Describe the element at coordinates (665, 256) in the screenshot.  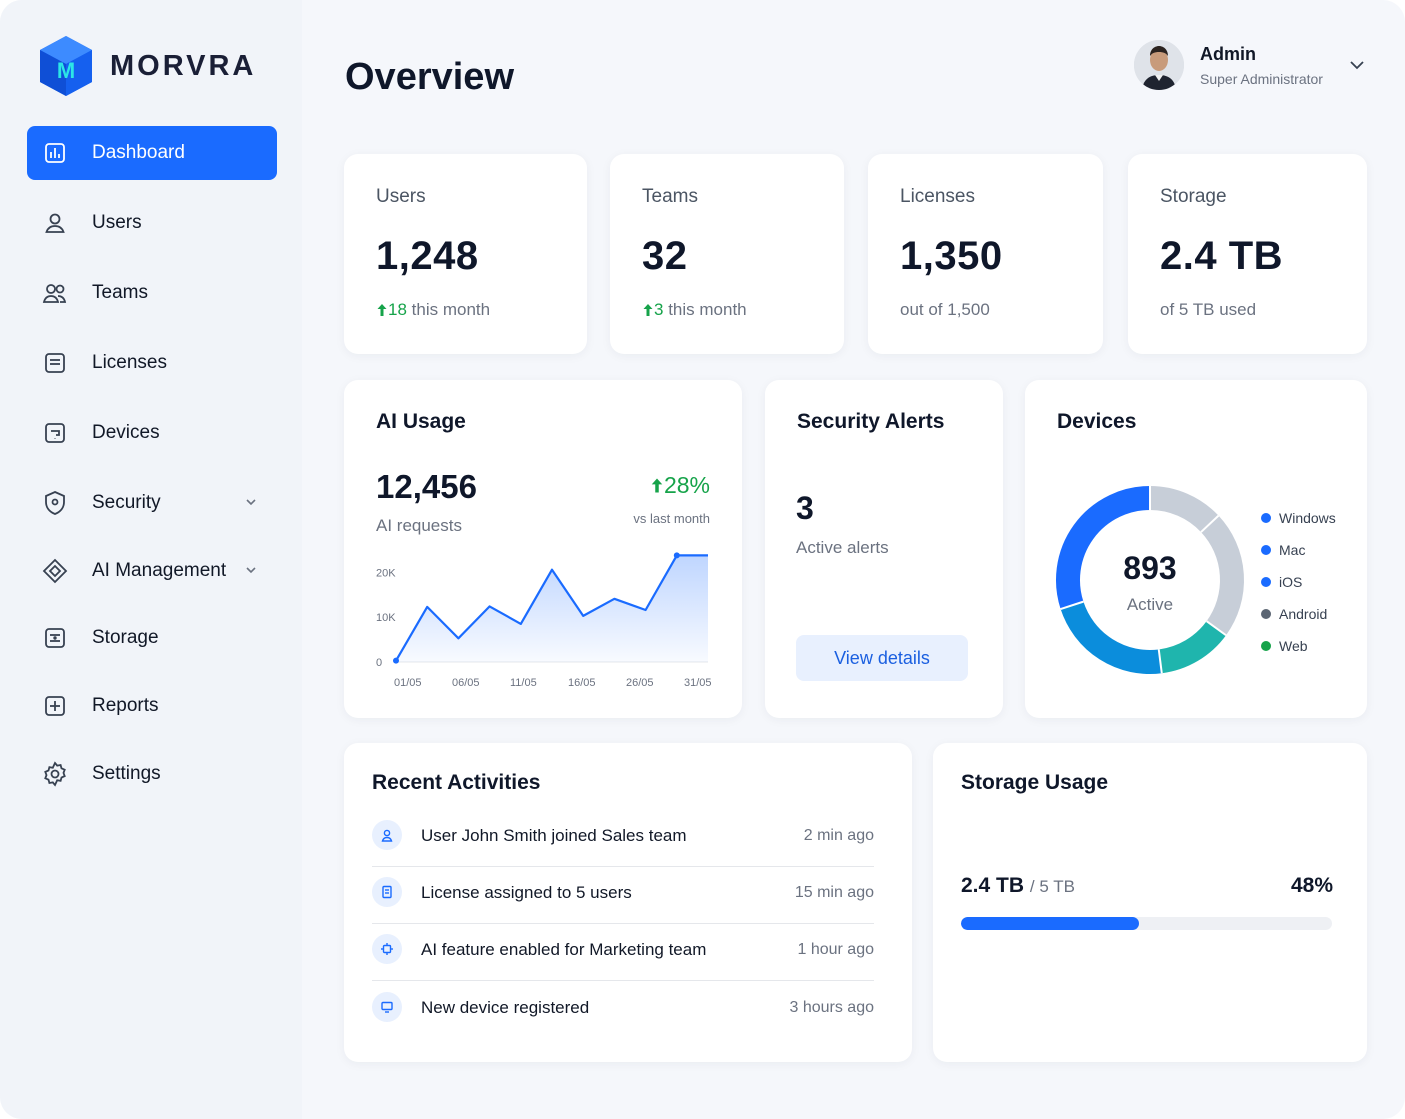
I see `stat-value: 32` at that location.